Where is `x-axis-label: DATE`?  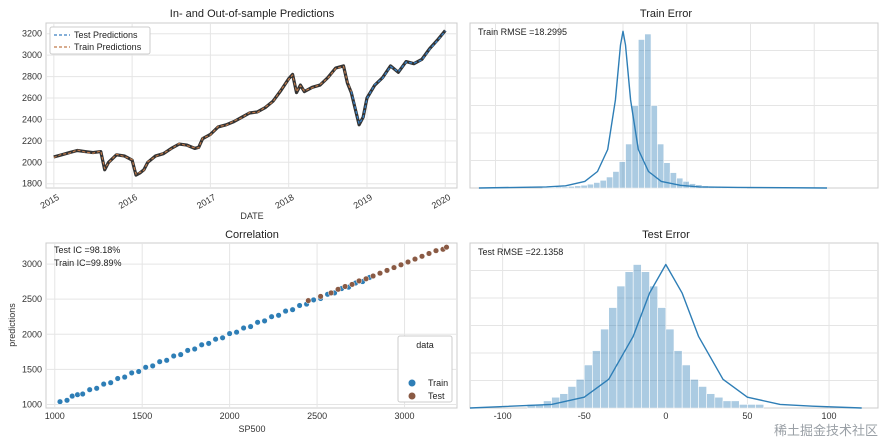
x-axis-label: DATE is located at coordinates (251, 216).